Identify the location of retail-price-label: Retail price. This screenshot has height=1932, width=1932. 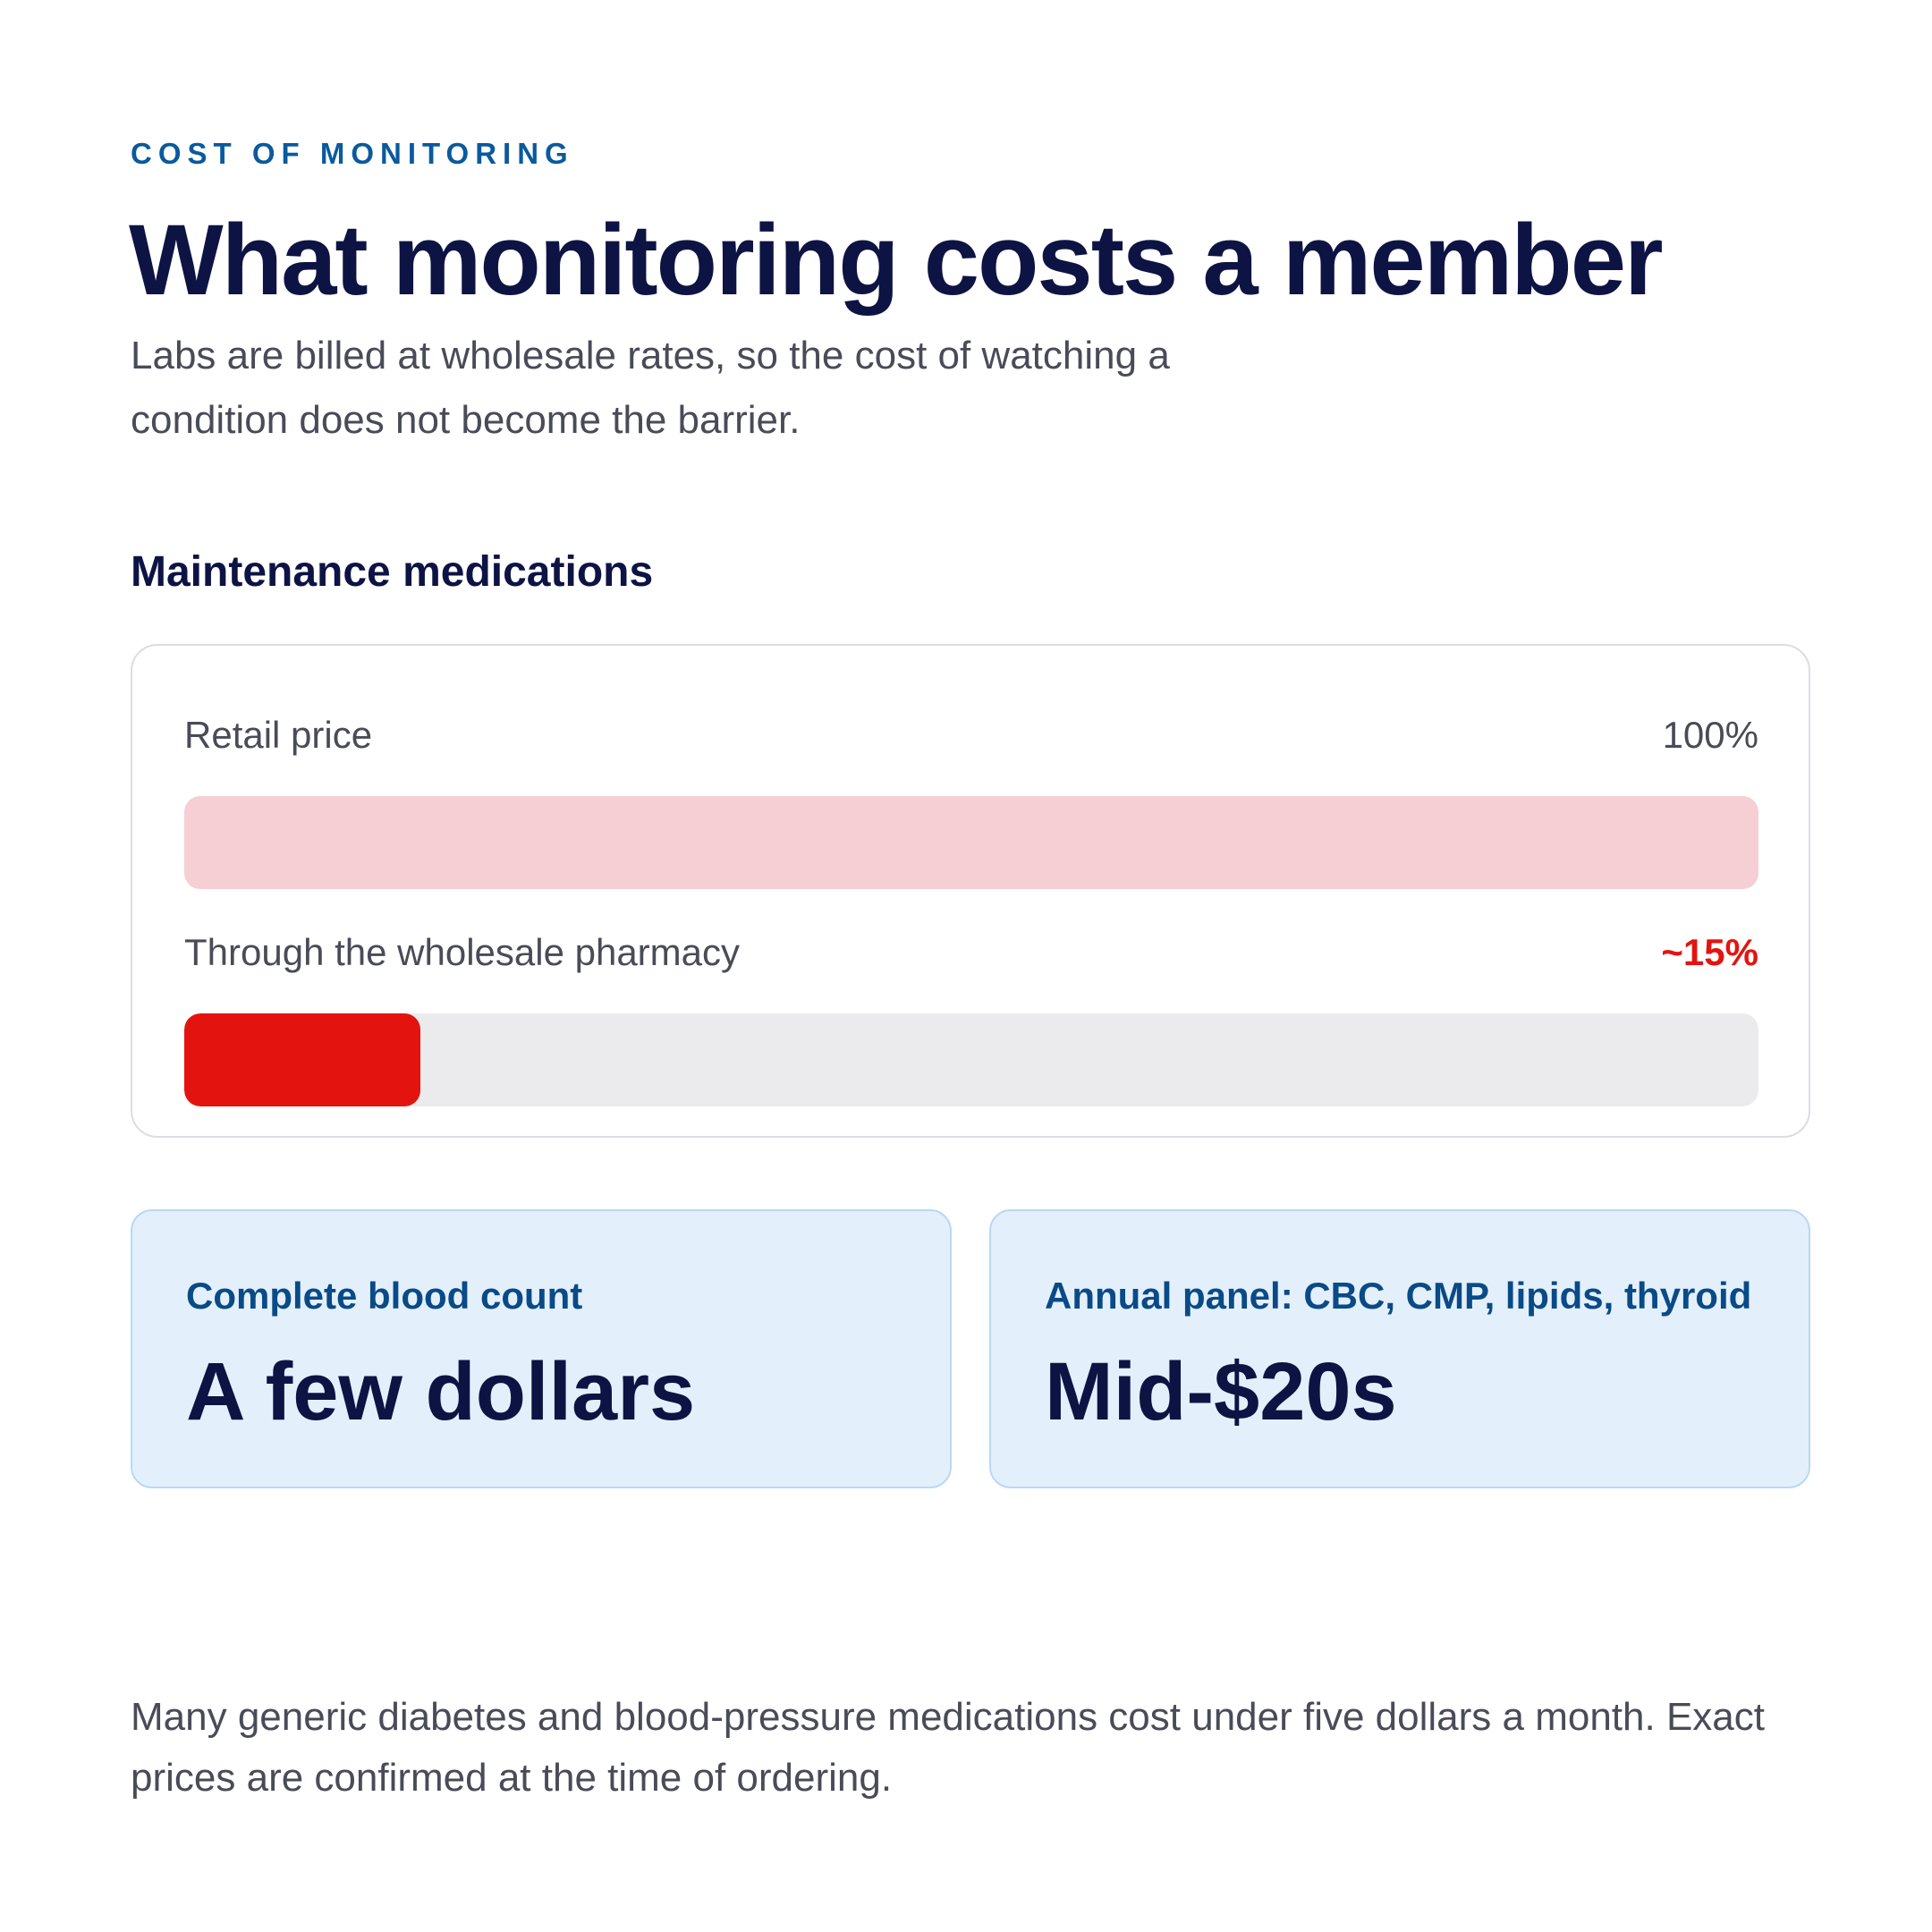
(278, 735).